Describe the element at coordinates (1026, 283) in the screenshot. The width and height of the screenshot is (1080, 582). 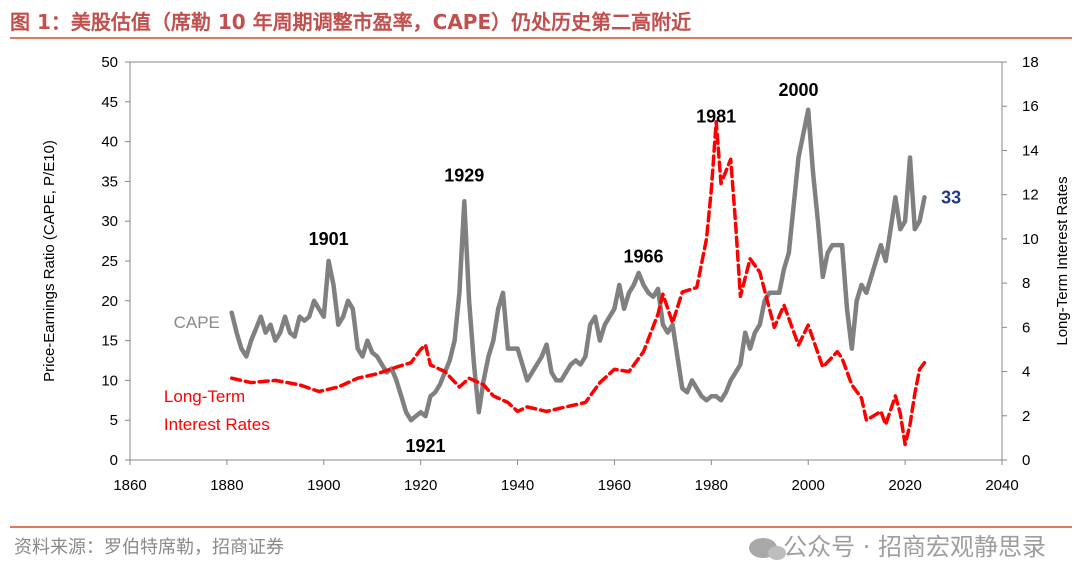
I see `y2-tick-label: 8` at that location.